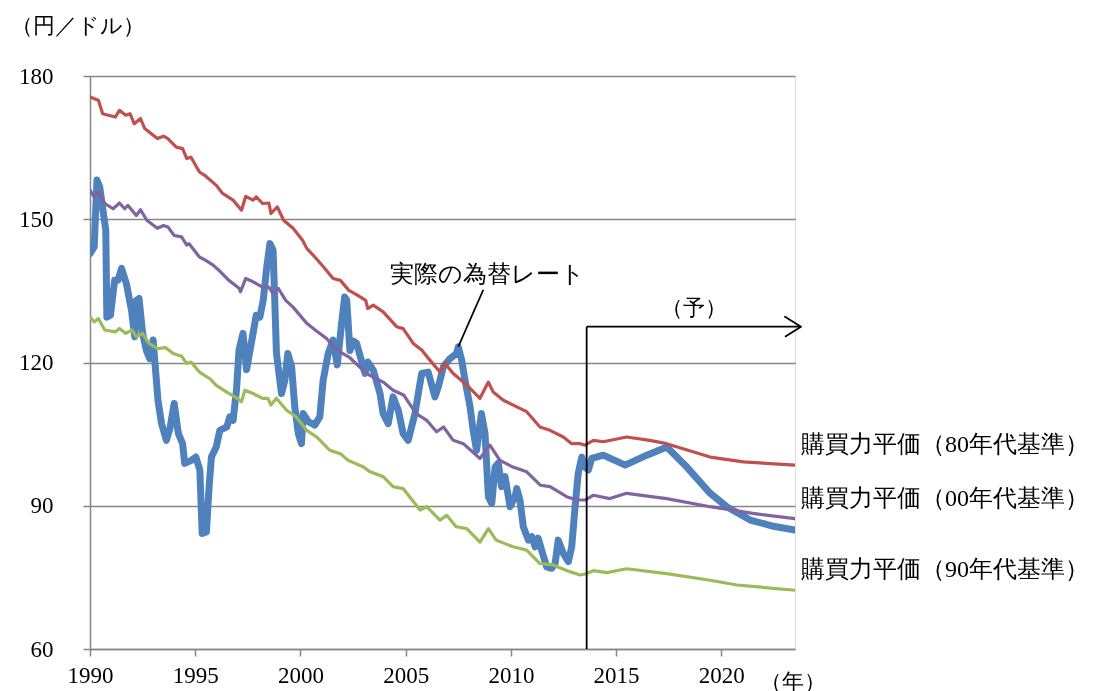 The width and height of the screenshot is (1103, 691). I want to click on x-tick-label: 1990, so click(90, 675).